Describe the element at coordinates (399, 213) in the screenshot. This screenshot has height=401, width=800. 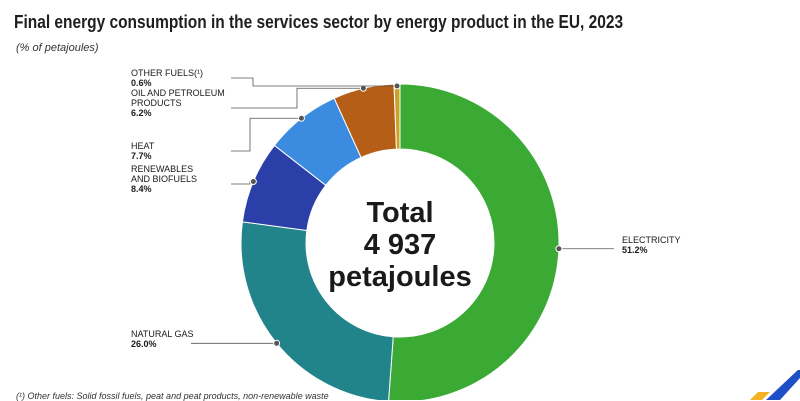
I see `center-total-label: Total` at that location.